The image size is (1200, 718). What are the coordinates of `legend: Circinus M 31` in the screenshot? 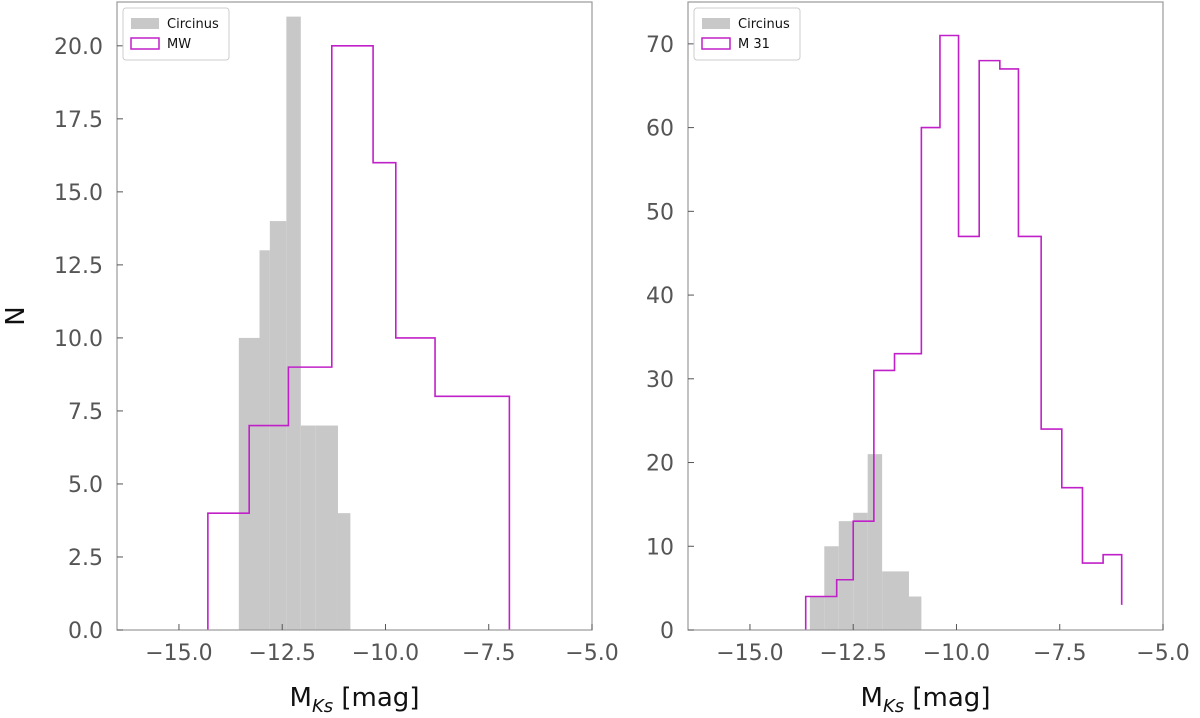 It's located at (747, 34).